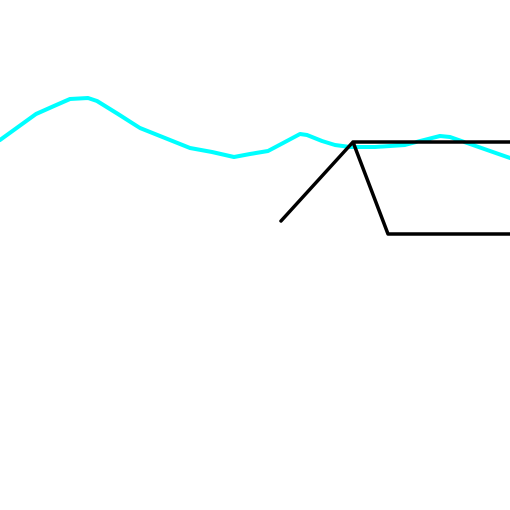  Describe the element at coordinates (394, 188) in the screenshot. I see `black-freehand-stroke` at that location.